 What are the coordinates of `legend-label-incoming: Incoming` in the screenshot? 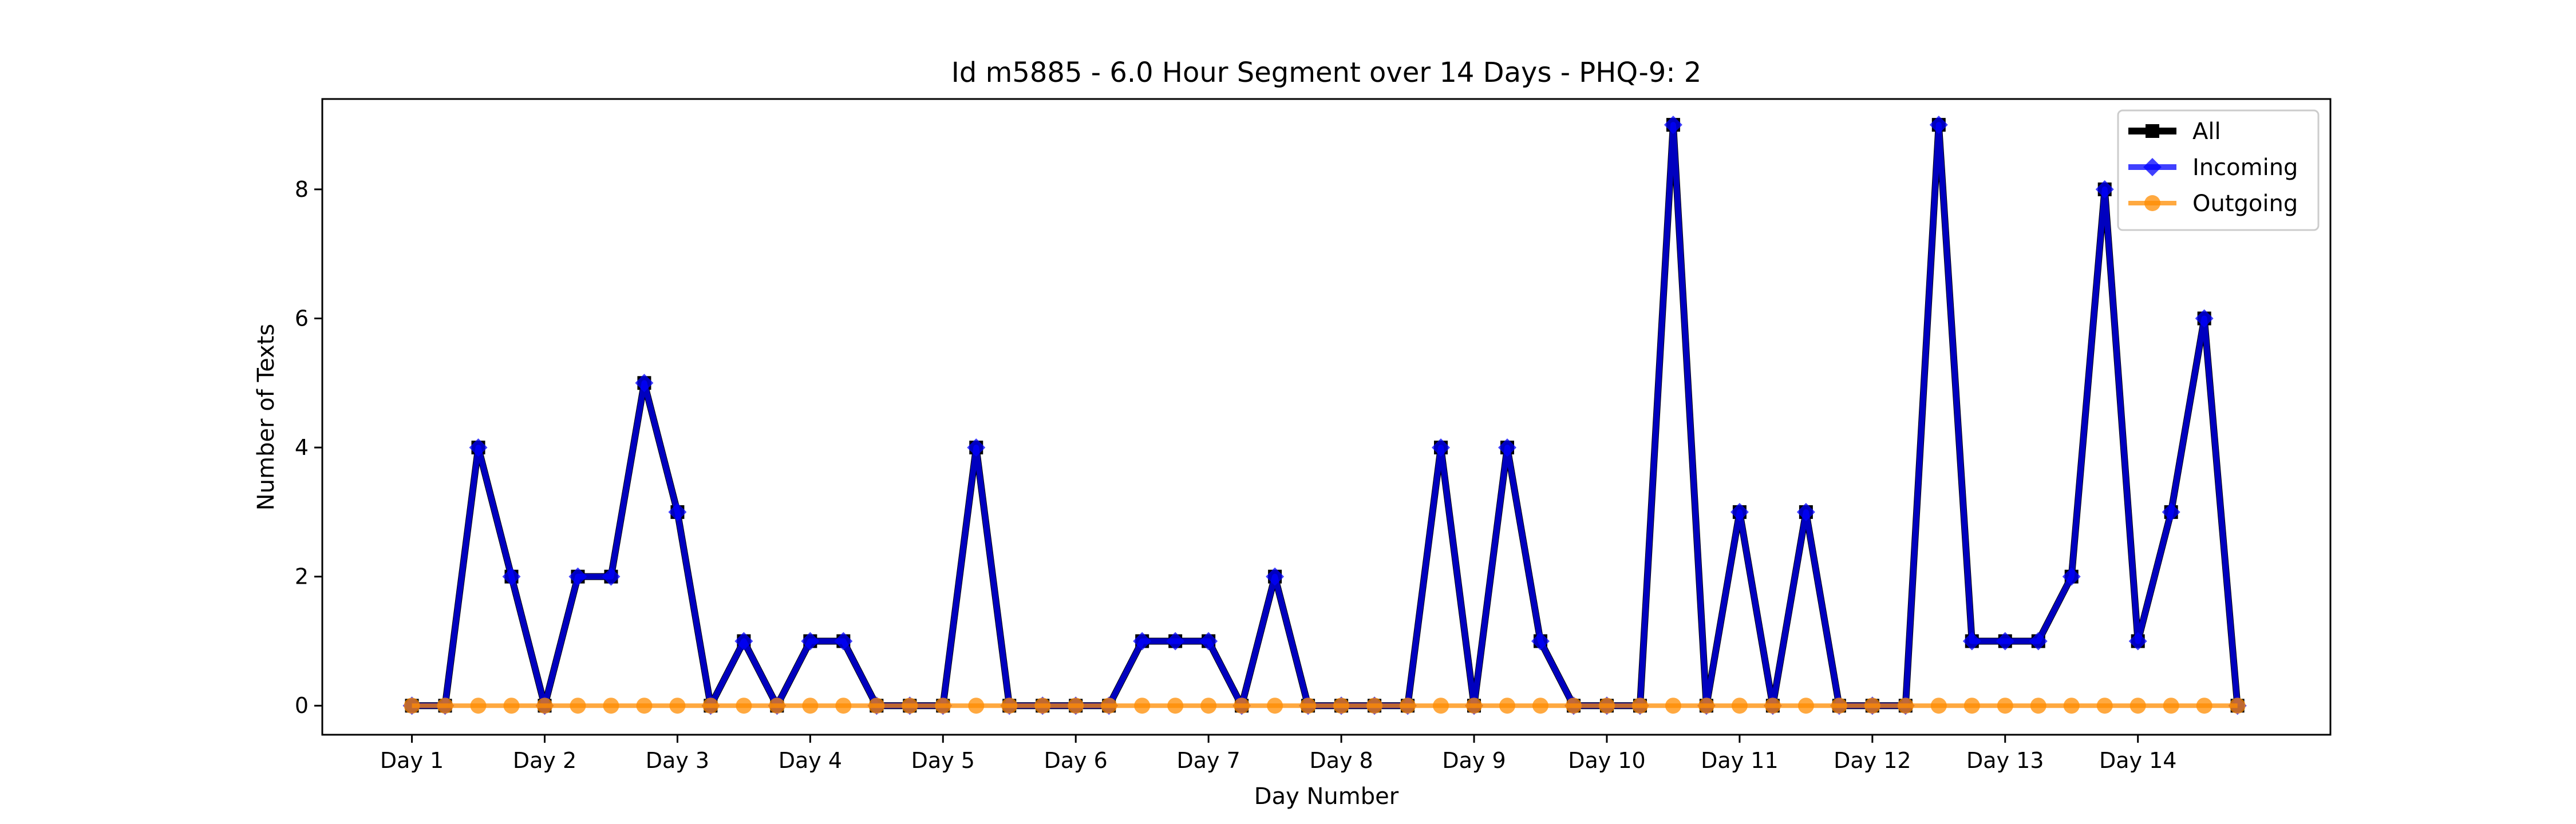 It's located at (2245, 167).